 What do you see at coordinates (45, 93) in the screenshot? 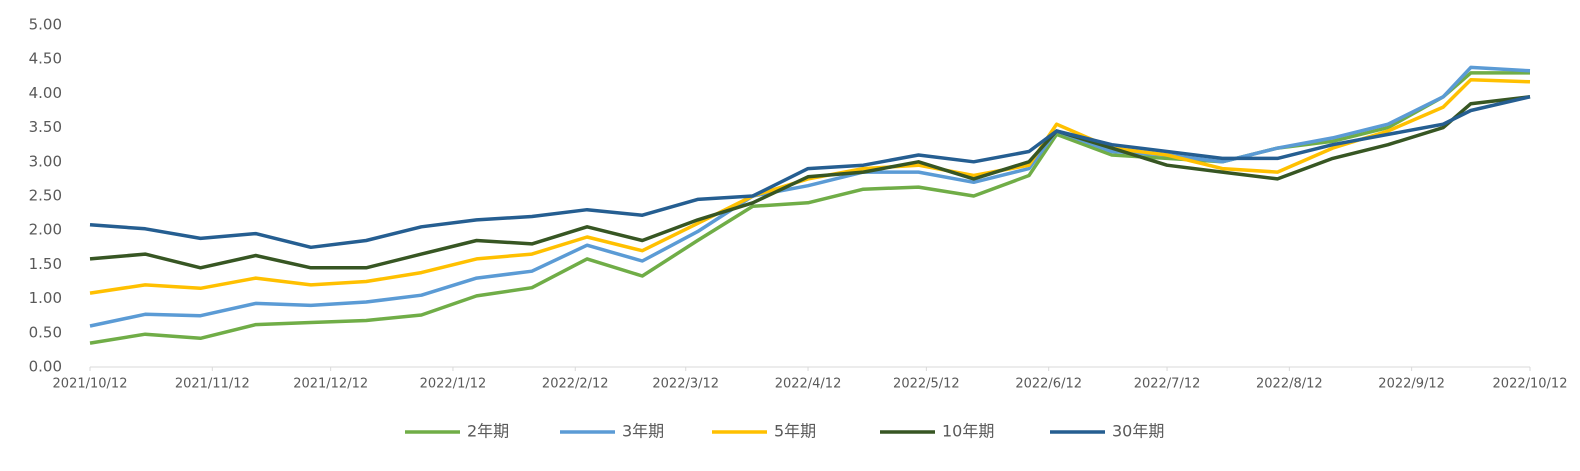
I see `y-tick-label: 4.00` at bounding box center [45, 93].